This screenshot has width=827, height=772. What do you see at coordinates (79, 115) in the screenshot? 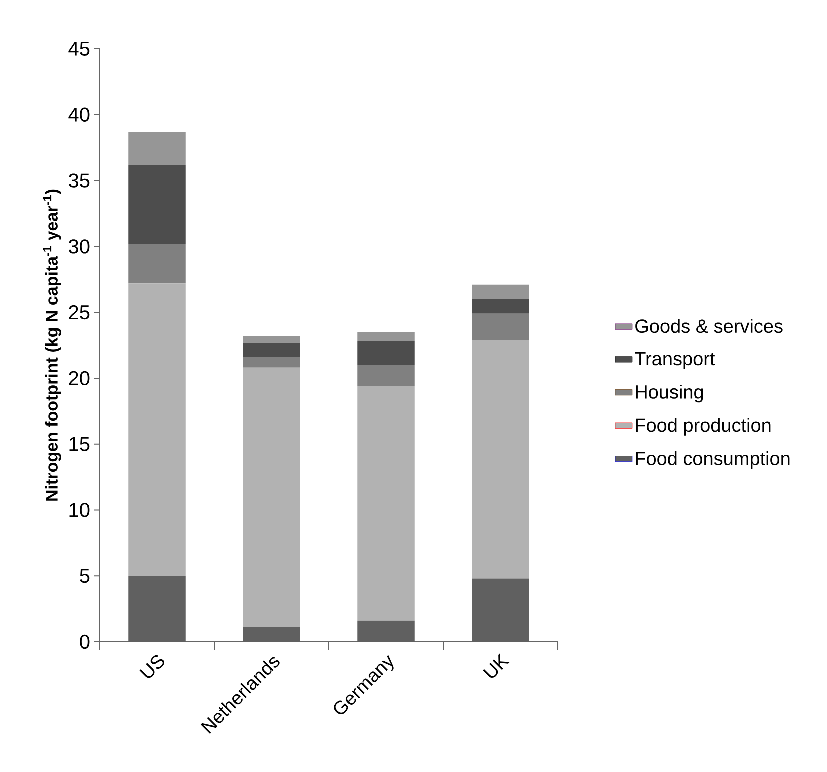
I see `y-tick-label: 40` at bounding box center [79, 115].